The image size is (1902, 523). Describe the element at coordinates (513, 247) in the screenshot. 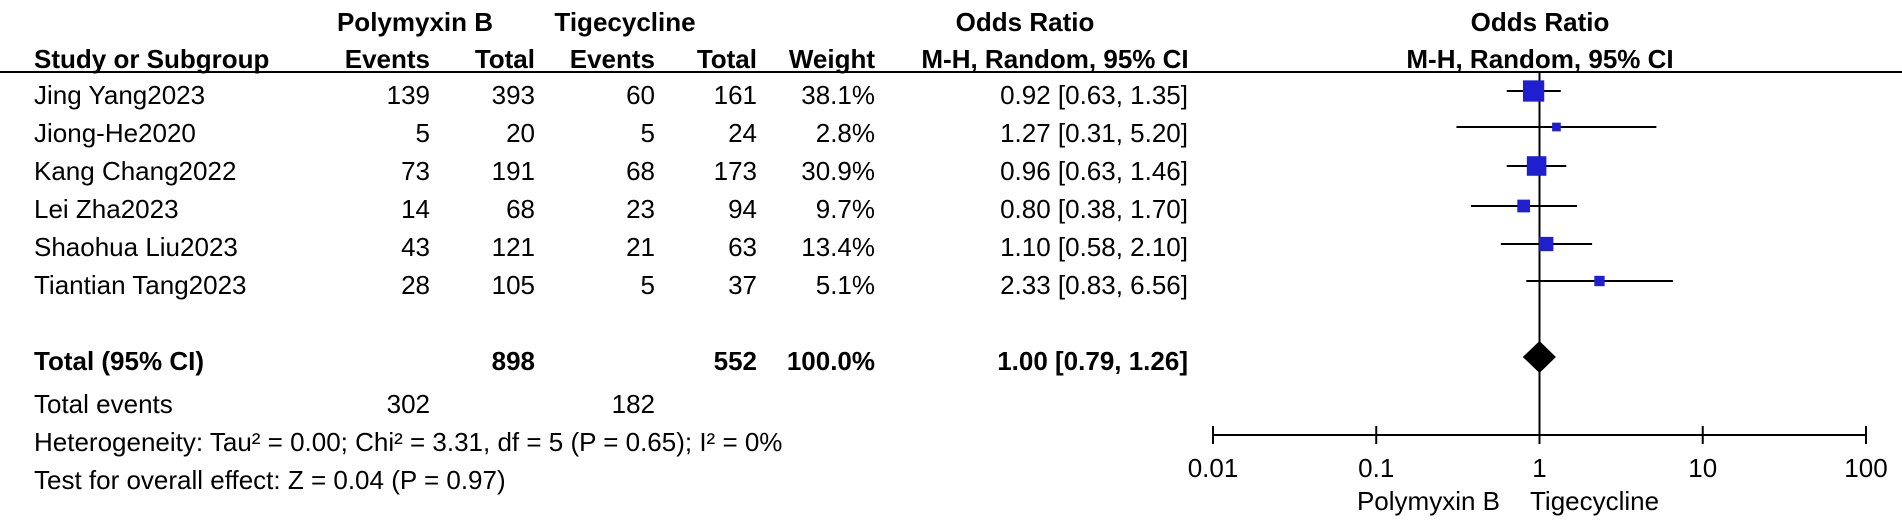

I see `study-total1: 121` at that location.